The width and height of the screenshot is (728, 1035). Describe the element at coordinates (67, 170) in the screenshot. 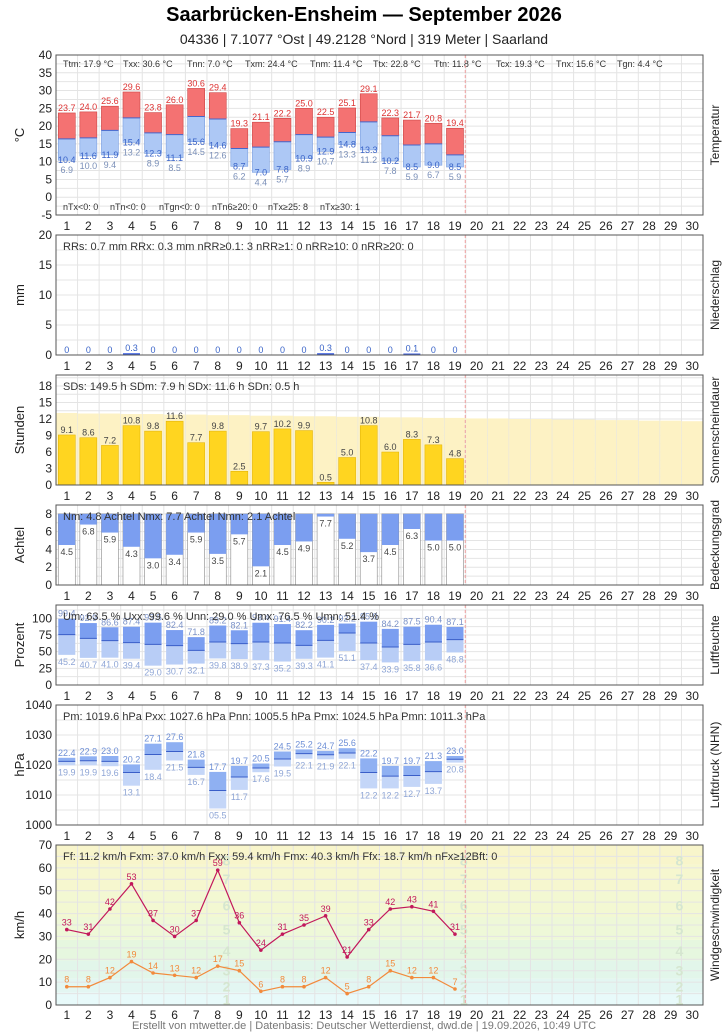

I see `temp-ground-label: 6.9` at that location.